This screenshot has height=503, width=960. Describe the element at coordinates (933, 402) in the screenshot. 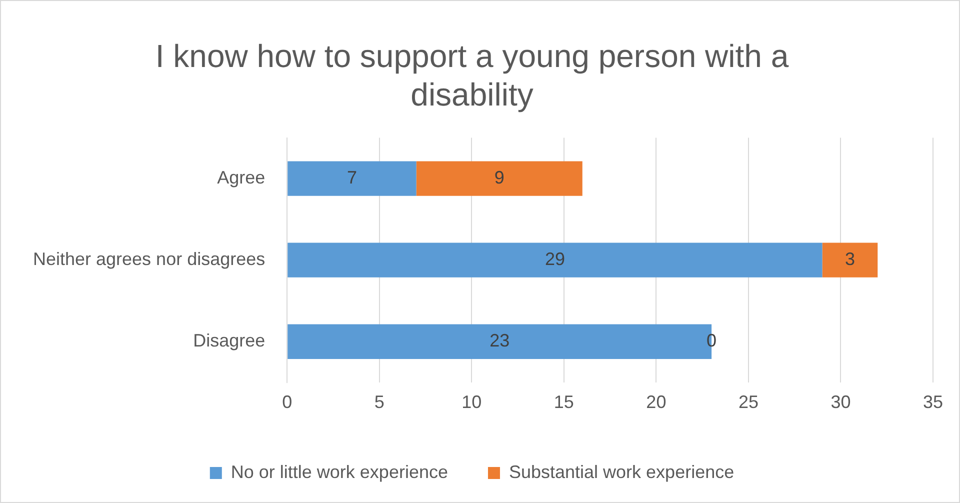

I see `x-tick-label: 35` at that location.